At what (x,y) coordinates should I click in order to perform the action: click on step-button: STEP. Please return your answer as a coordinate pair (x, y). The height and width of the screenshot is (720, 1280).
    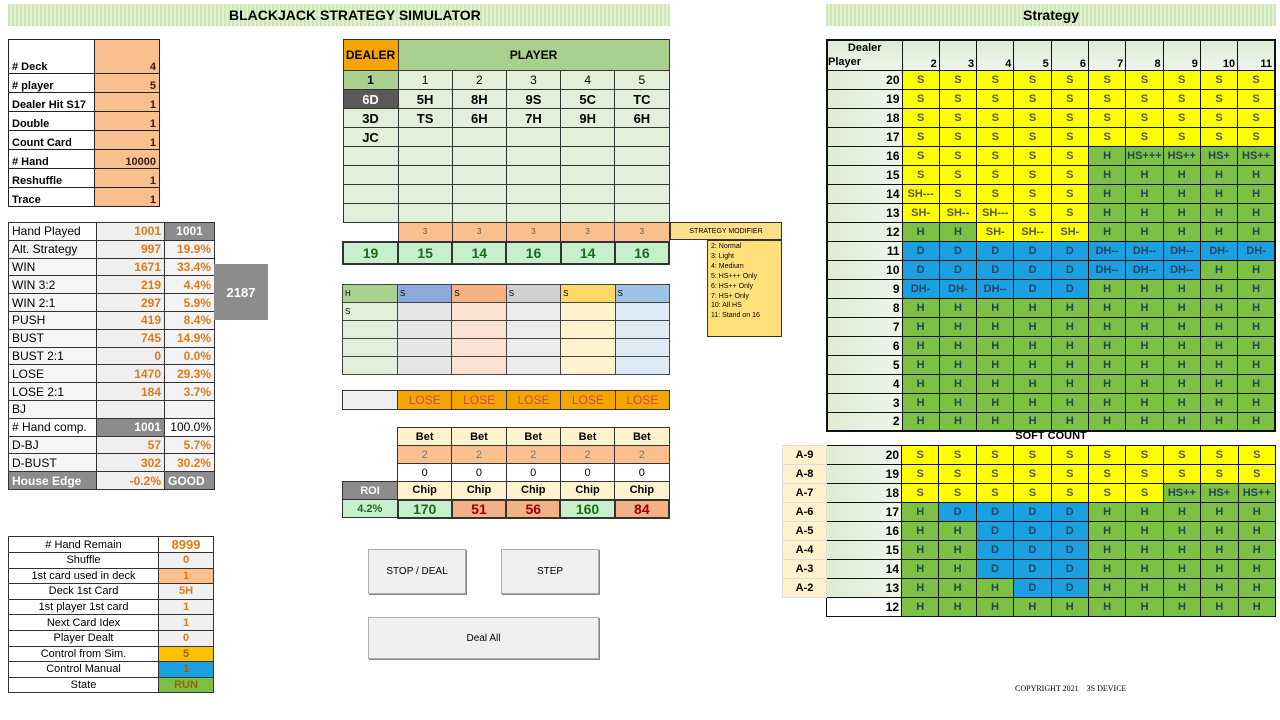
    Looking at the image, I should click on (550, 571).